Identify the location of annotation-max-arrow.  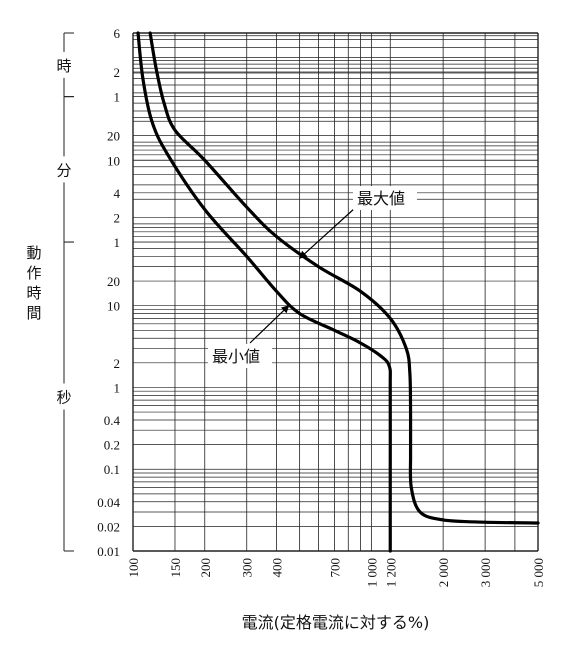
(327, 233).